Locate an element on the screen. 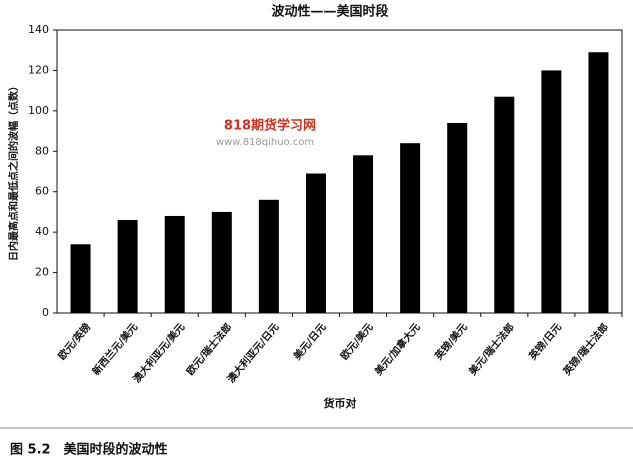 The image size is (633, 463). x-tick-label: 美元/加拿大元 is located at coordinates (397, 349).